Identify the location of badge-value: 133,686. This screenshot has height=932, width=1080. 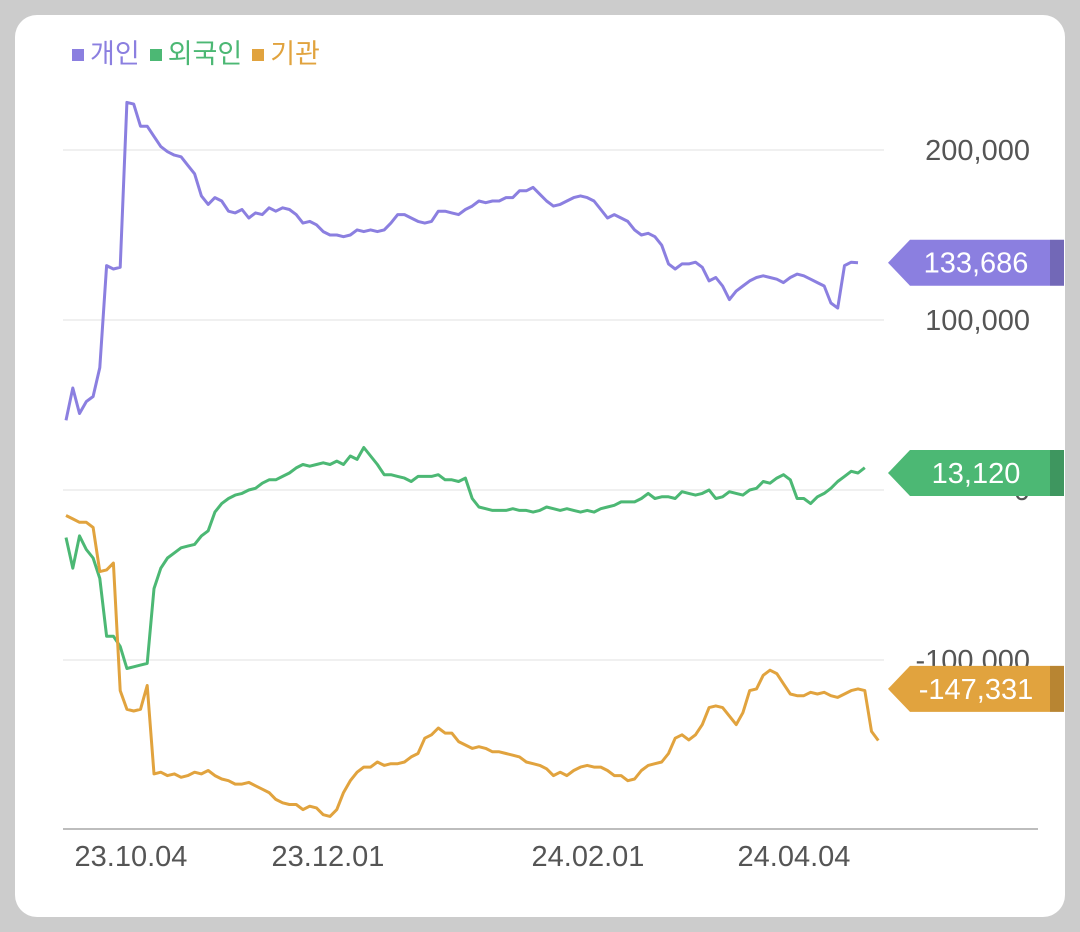
(976, 264).